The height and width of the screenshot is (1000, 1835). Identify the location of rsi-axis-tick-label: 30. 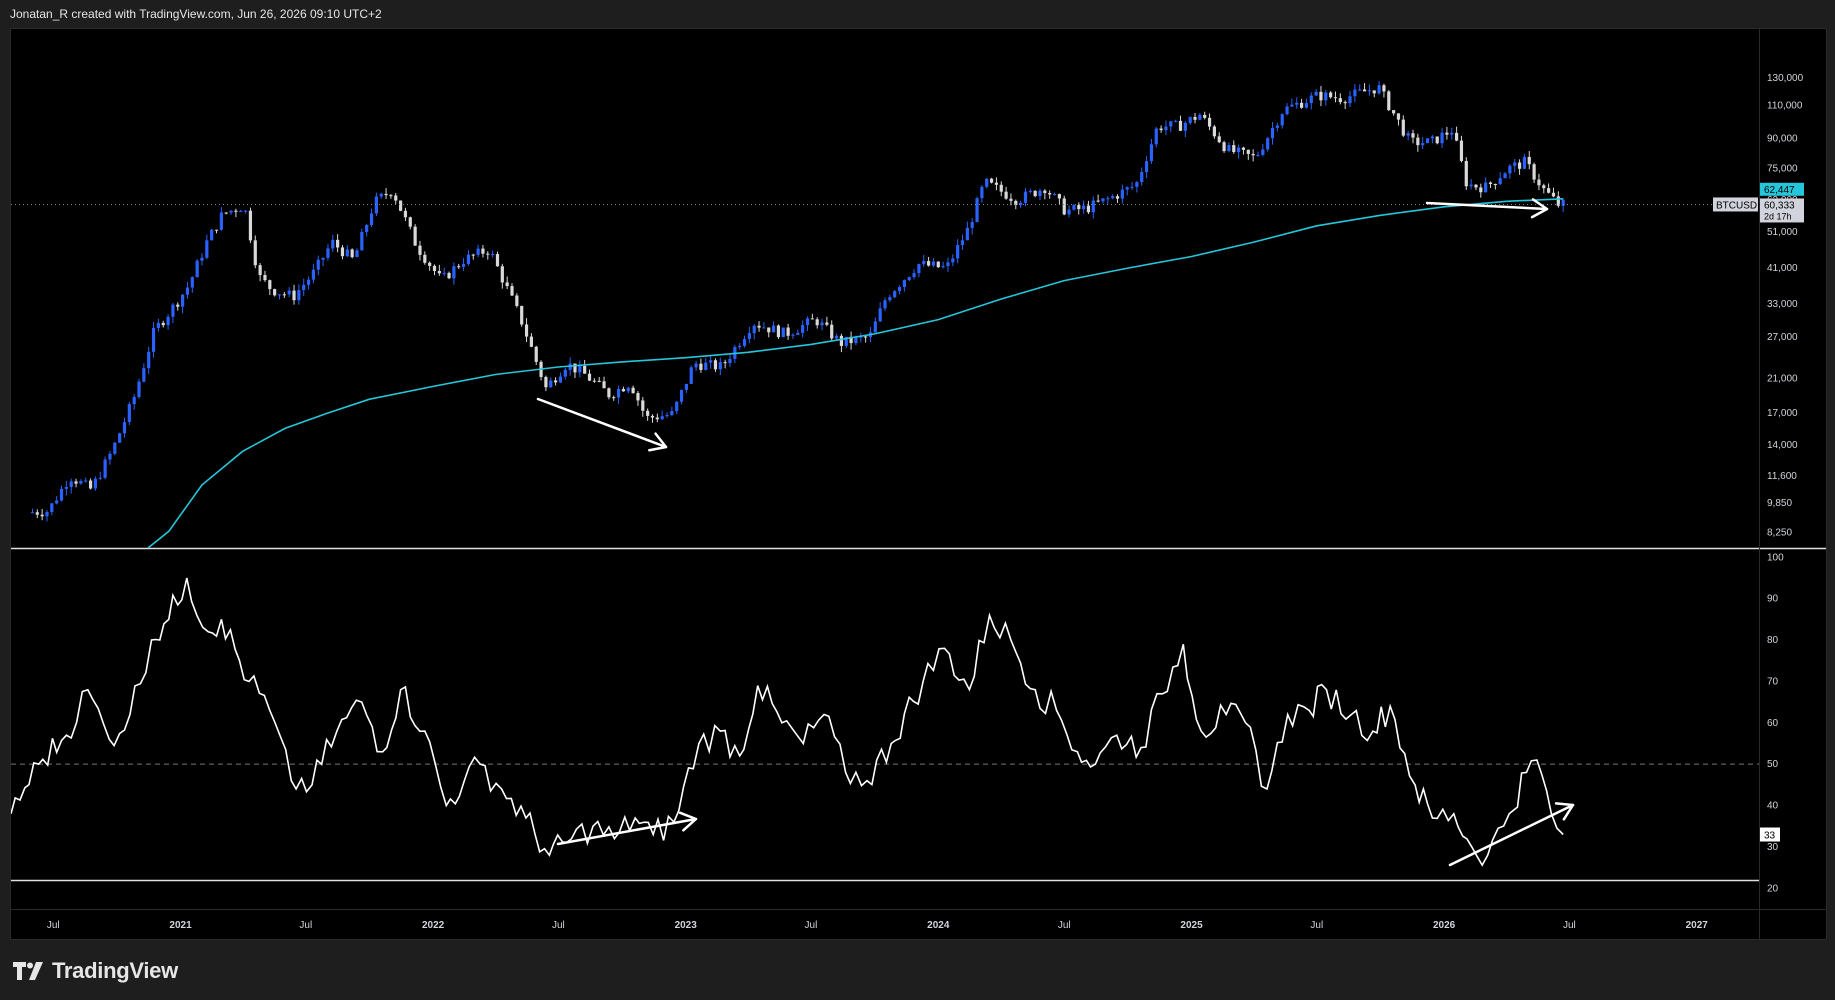
(1773, 847).